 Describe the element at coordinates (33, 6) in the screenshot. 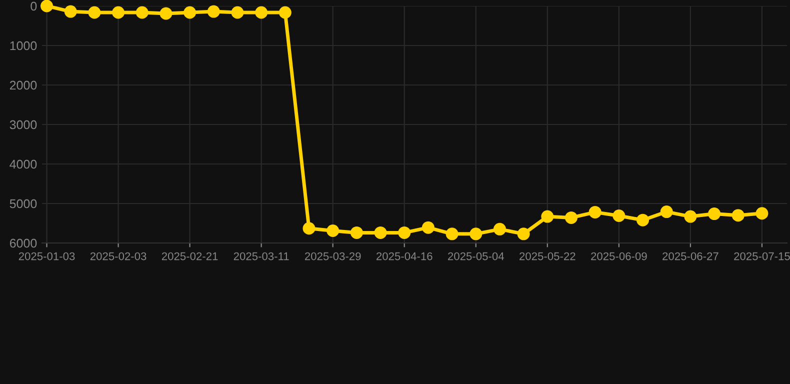

I see `y-tick-label: 0` at that location.